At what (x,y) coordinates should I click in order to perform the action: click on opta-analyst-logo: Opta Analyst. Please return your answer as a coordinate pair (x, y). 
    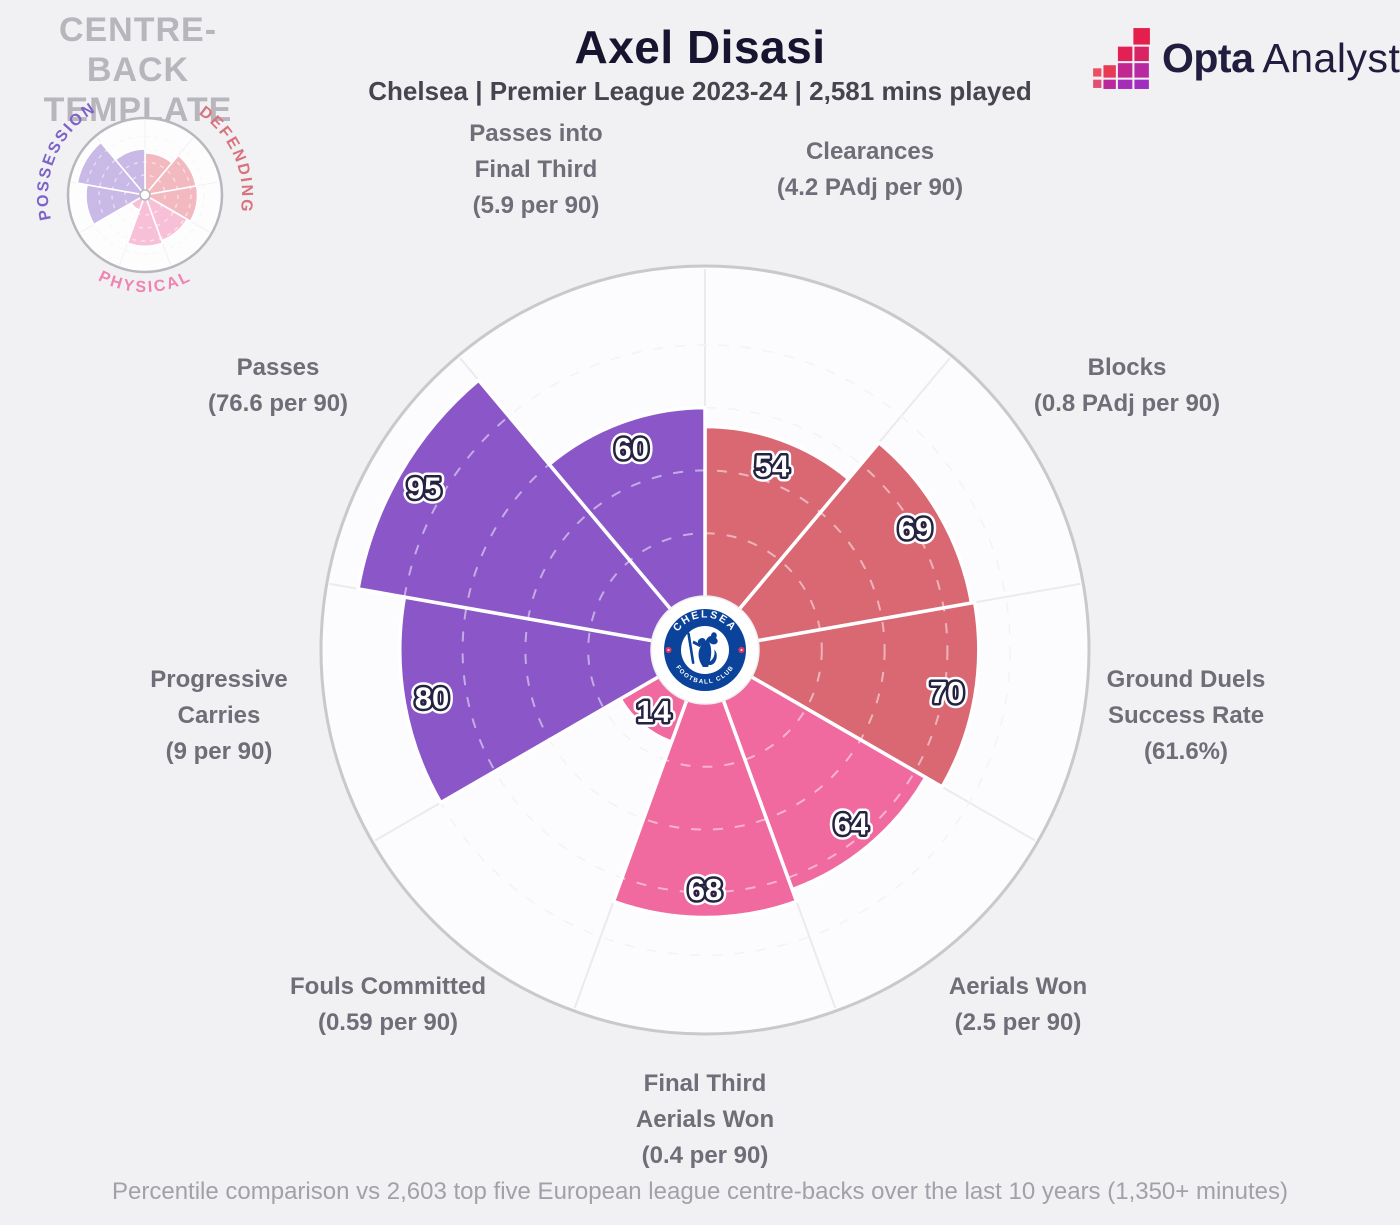
    Looking at the image, I should click on (1245, 58).